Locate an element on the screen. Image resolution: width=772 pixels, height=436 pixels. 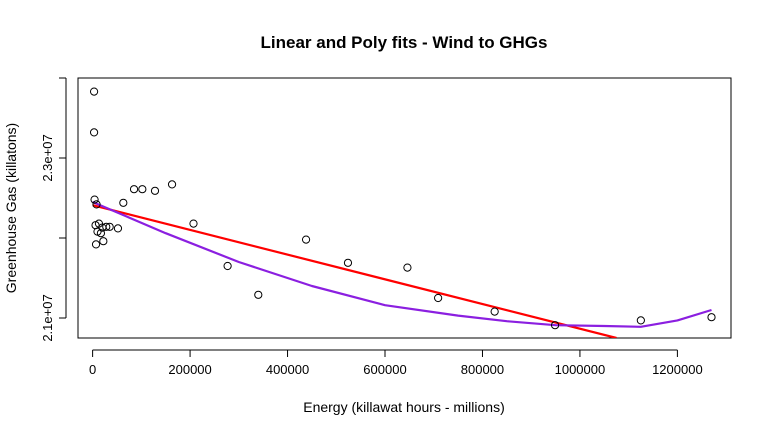
y-tick-label: 2.3e+07 is located at coordinates (47, 157).